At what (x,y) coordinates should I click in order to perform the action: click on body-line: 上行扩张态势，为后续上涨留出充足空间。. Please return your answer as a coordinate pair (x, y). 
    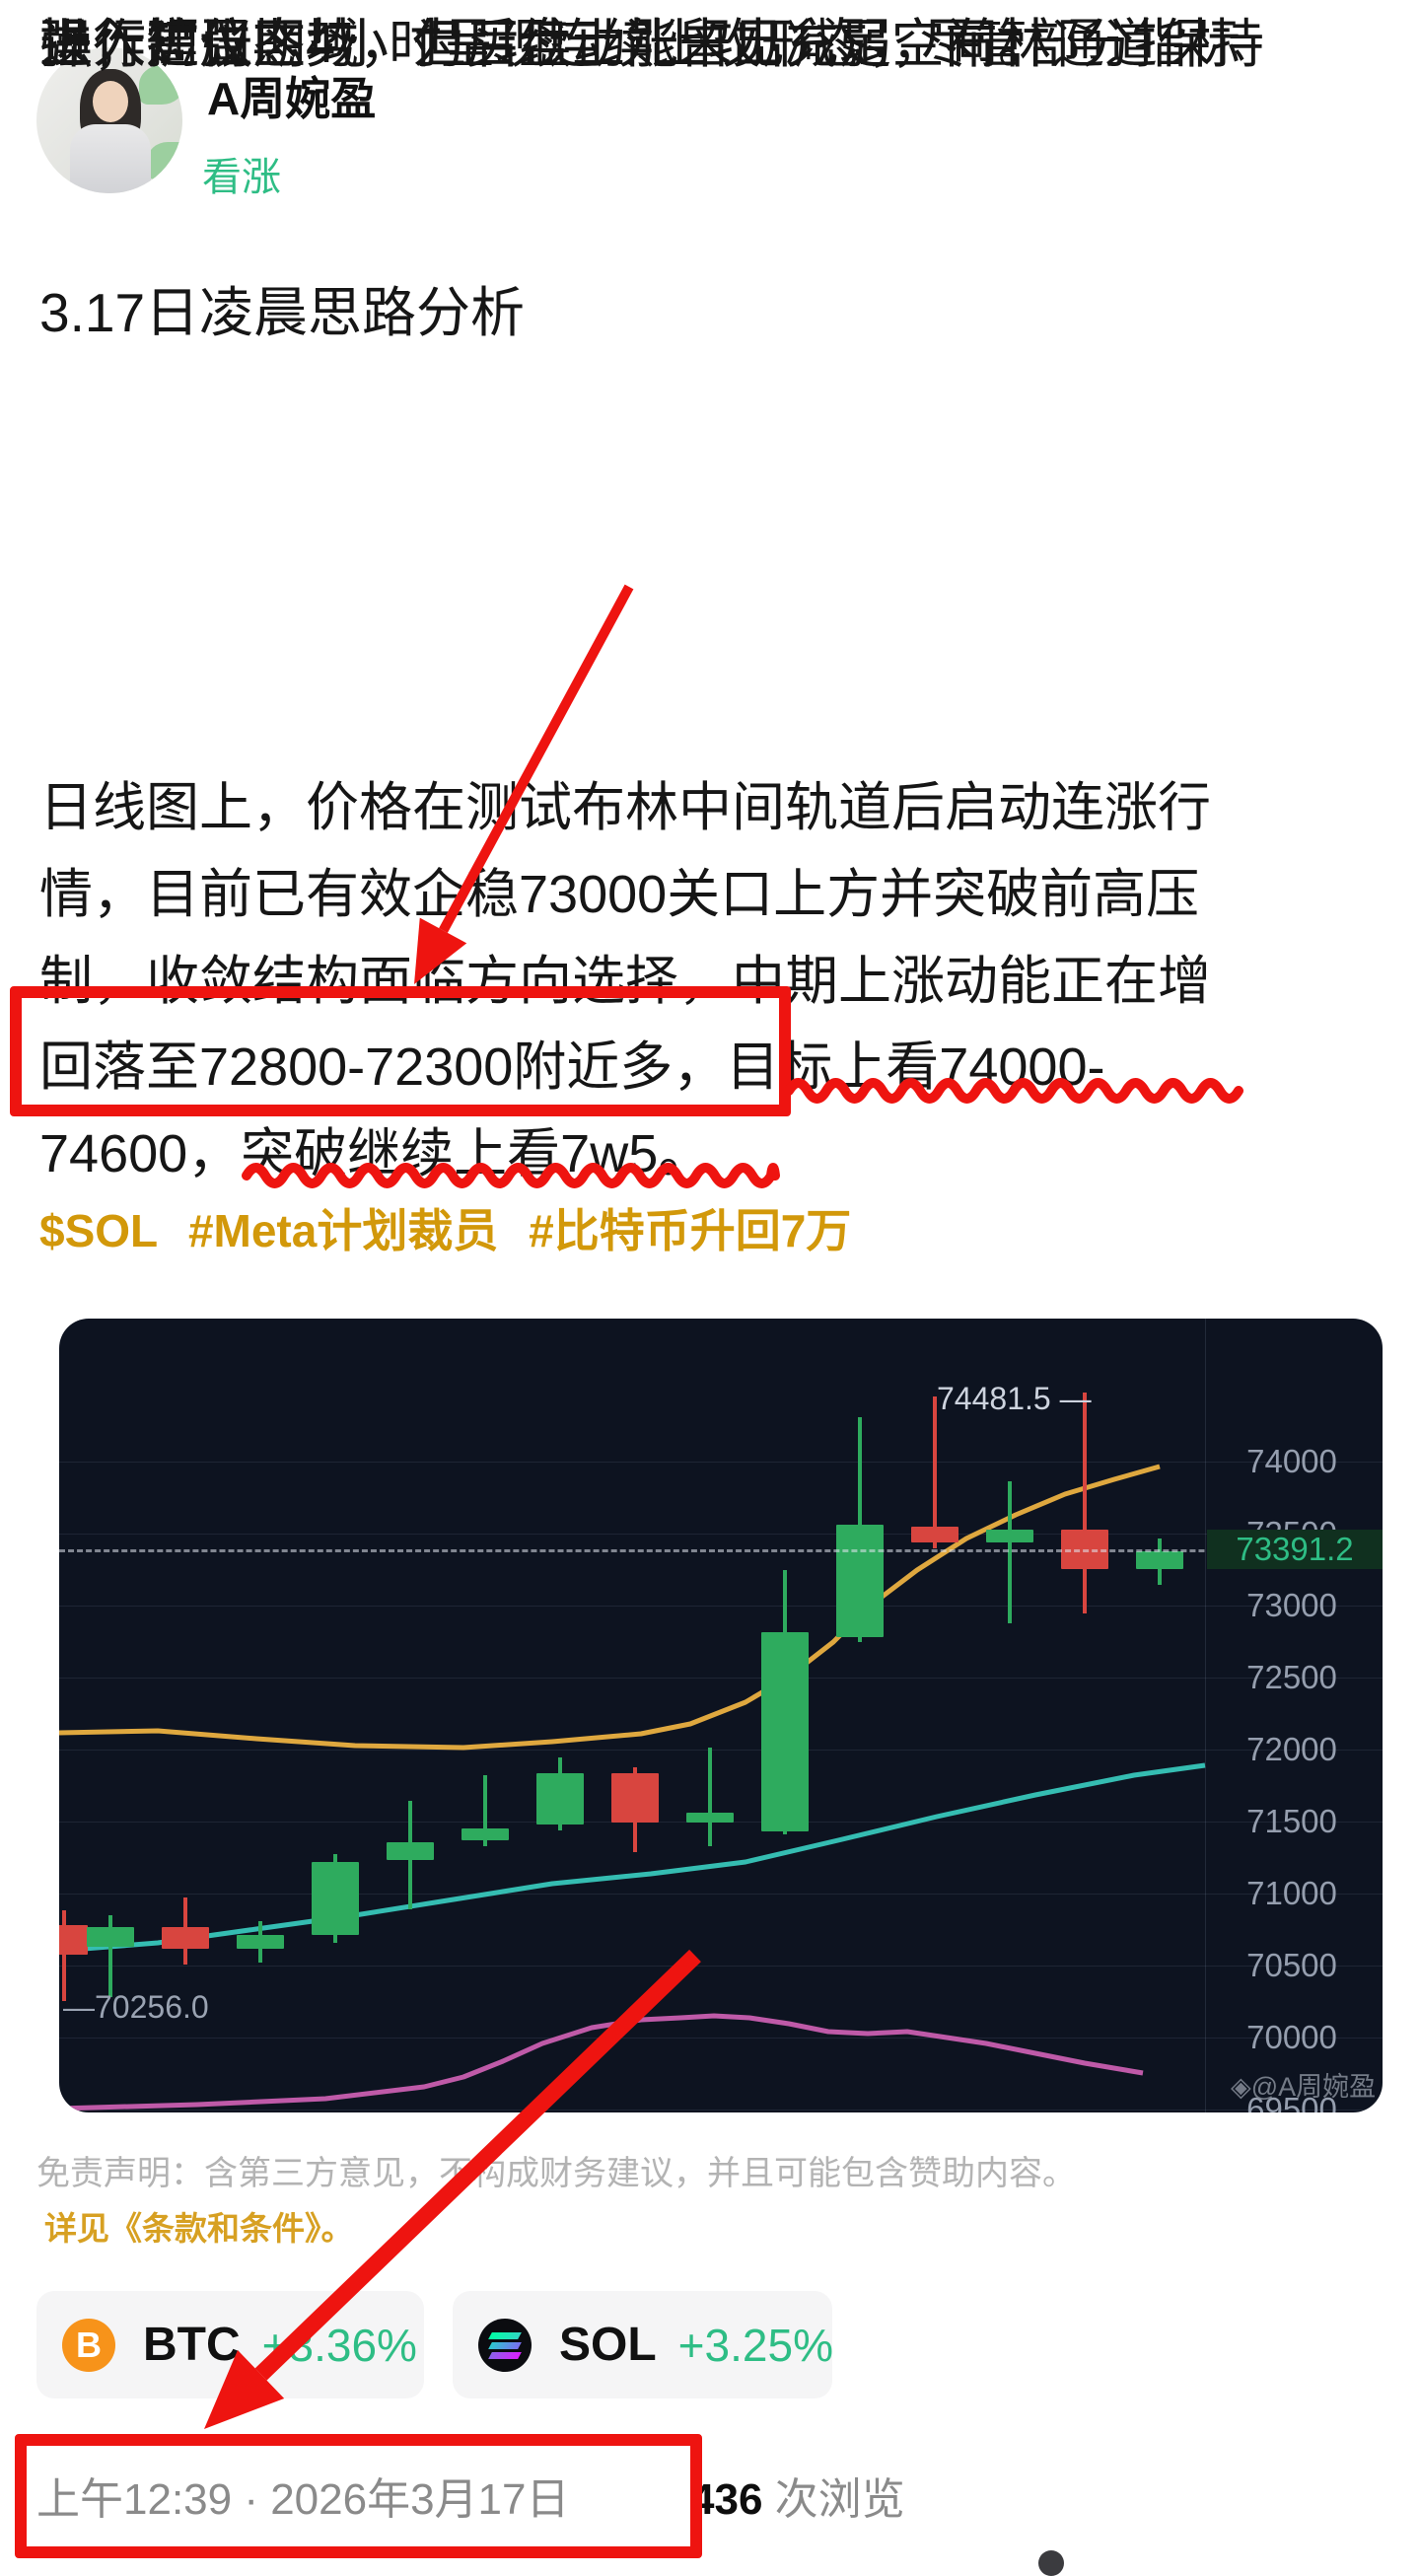
    Looking at the image, I should click on (545, 44).